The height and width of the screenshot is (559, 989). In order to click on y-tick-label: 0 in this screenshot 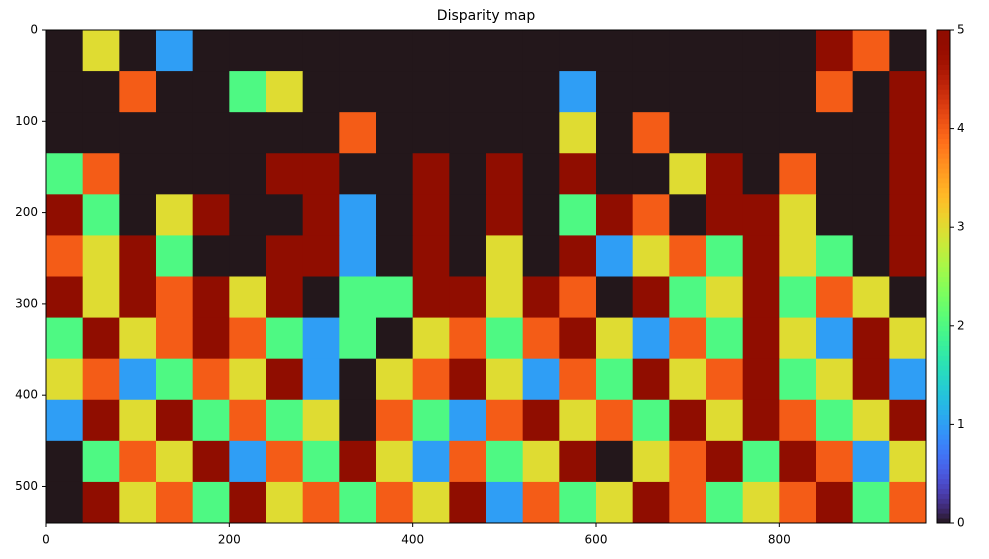, I will do `click(34, 30)`.